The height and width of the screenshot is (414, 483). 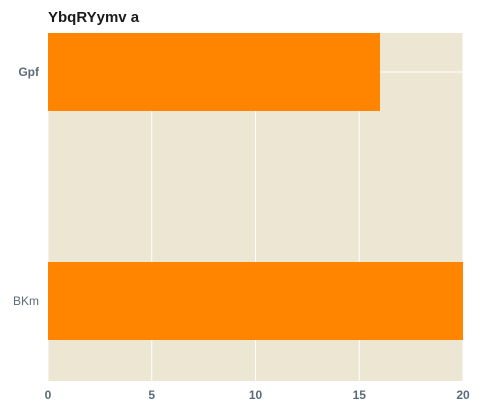 I want to click on x-tick-label: 10, so click(x=256, y=395).